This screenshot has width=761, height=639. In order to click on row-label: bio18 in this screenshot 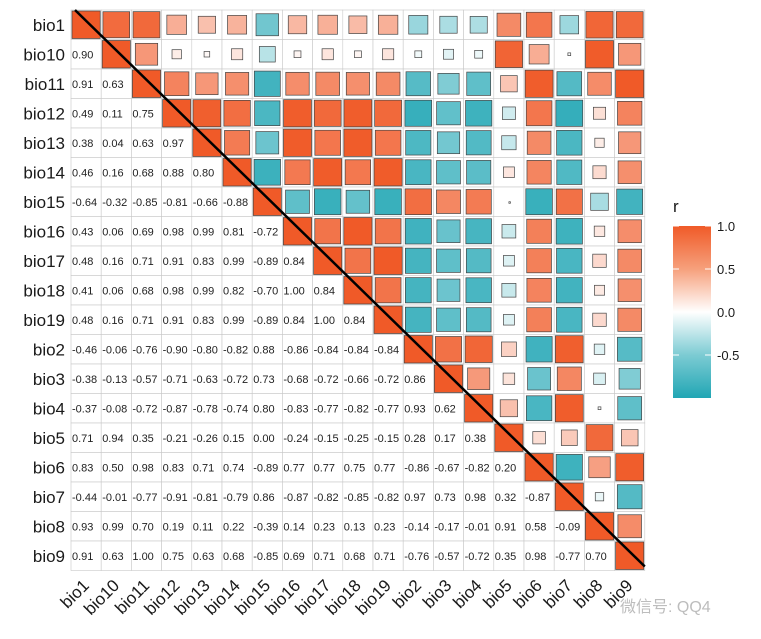, I will do `click(44, 290)`.